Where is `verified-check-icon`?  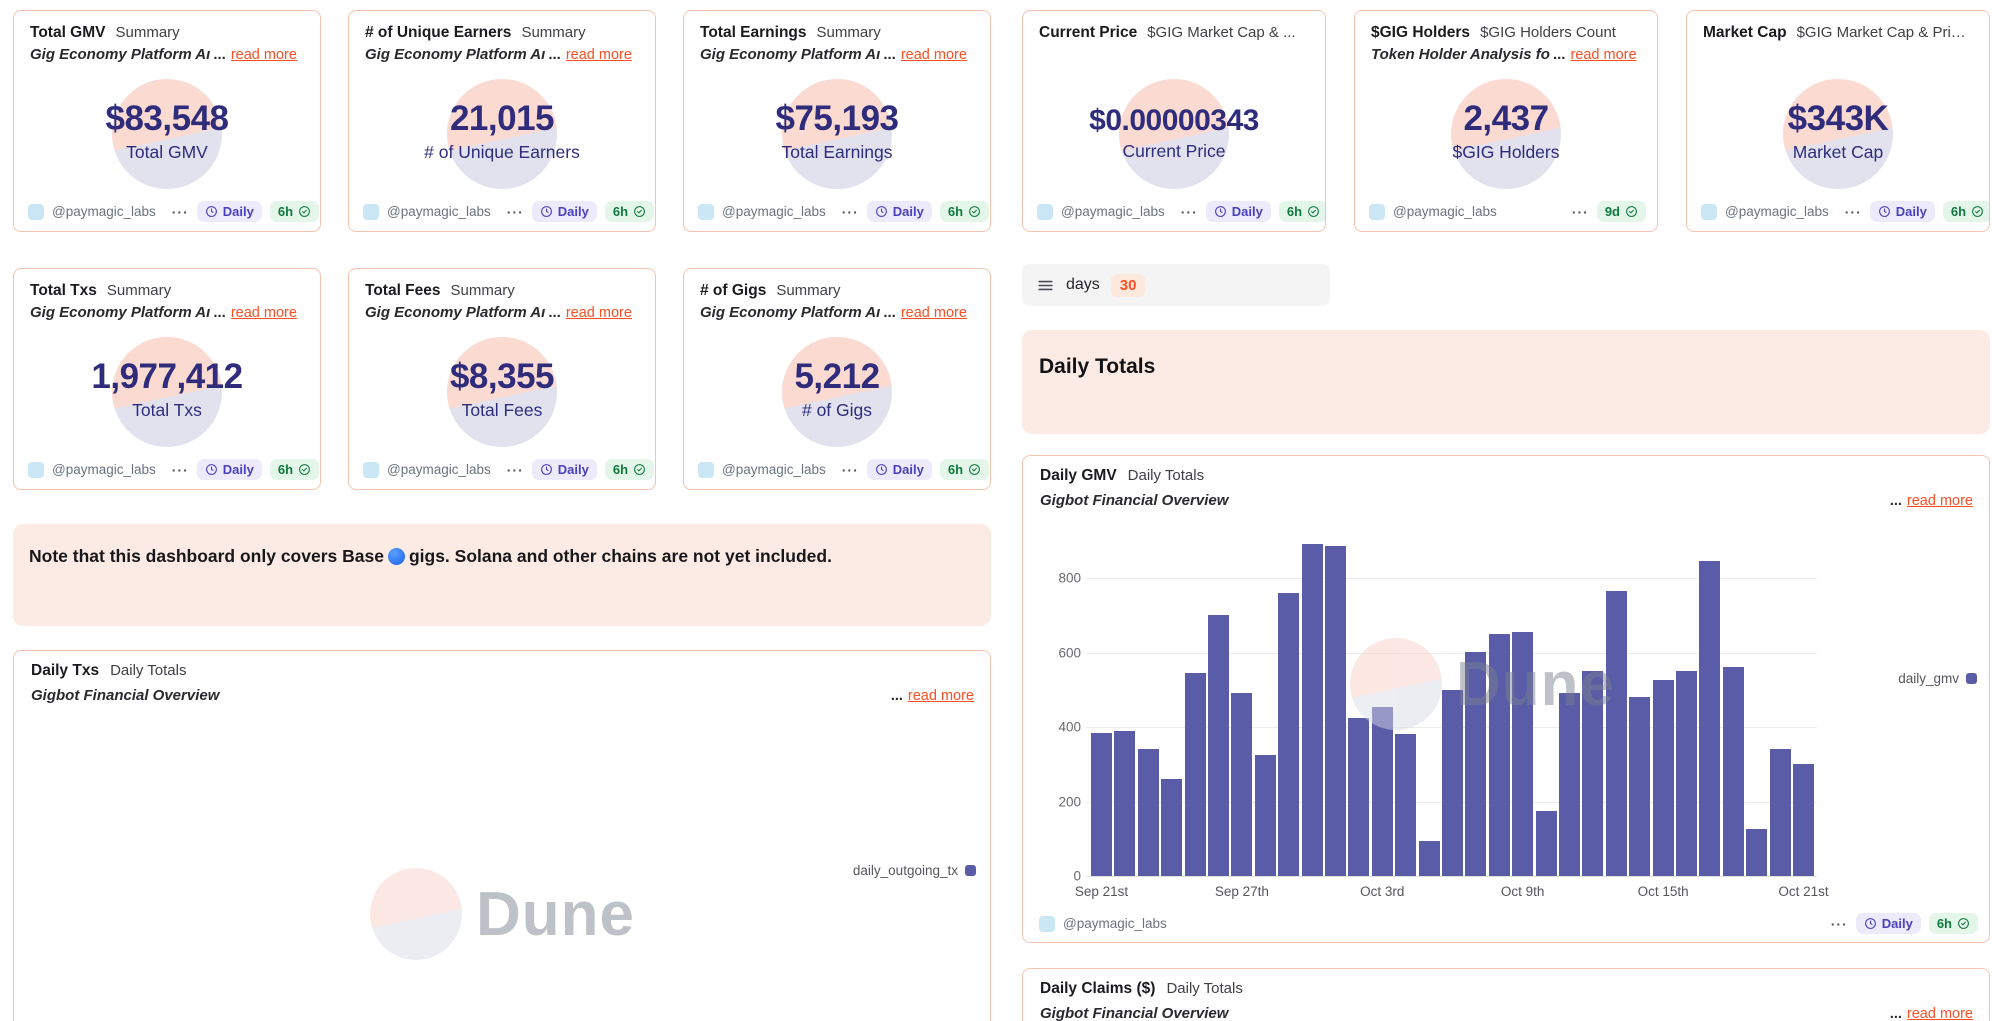
verified-check-icon is located at coordinates (639, 469).